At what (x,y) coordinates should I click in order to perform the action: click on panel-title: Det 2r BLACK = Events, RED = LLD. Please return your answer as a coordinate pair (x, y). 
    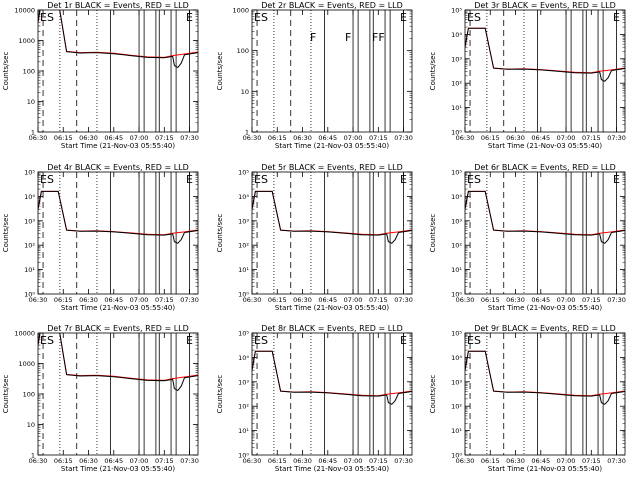
    Looking at the image, I should click on (332, 5).